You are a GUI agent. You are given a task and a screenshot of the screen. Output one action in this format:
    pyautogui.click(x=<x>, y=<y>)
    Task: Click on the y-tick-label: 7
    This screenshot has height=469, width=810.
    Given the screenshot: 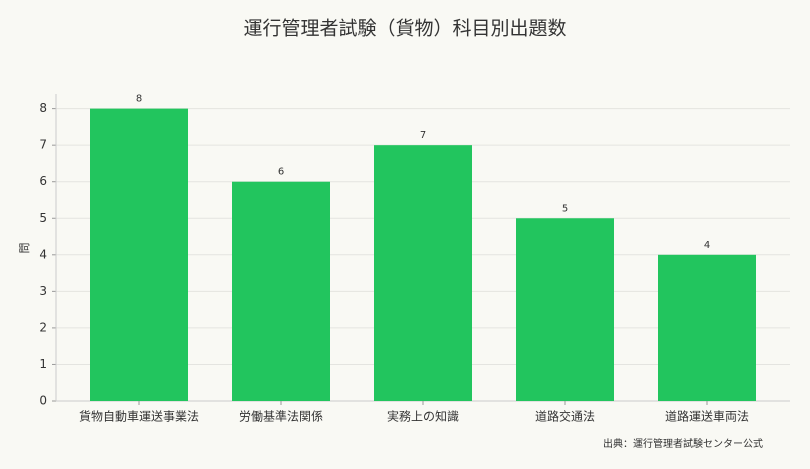 What is the action you would take?
    pyautogui.click(x=43, y=145)
    